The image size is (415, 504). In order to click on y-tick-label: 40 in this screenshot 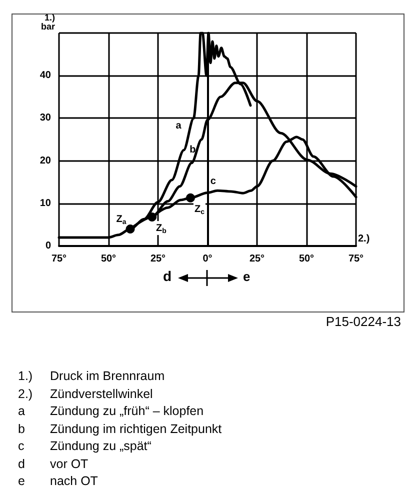, I will do `click(46, 76)`.